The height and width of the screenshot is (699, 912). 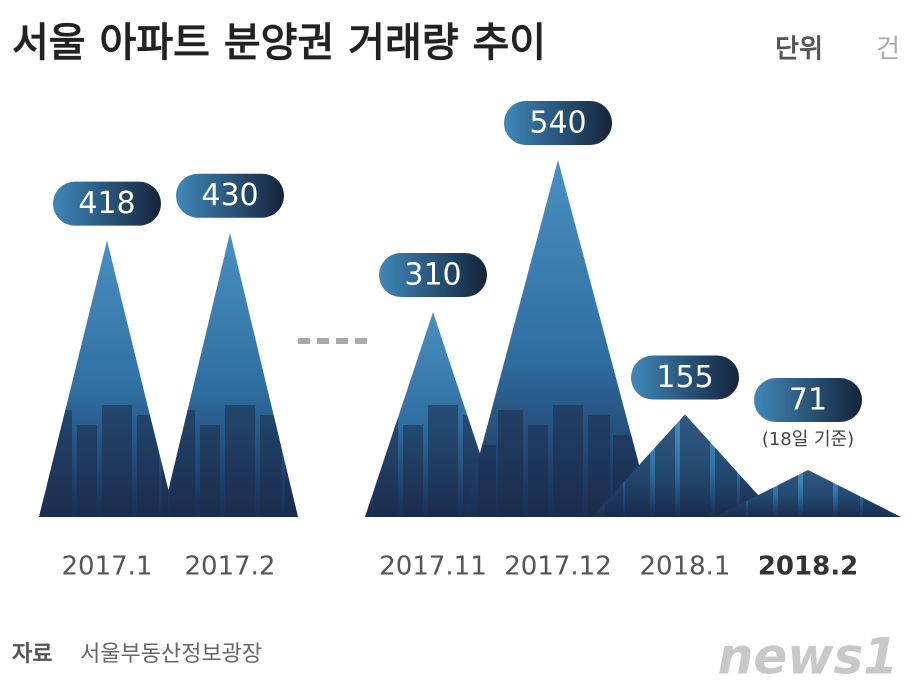 I want to click on unit-label: 단위, so click(x=799, y=50).